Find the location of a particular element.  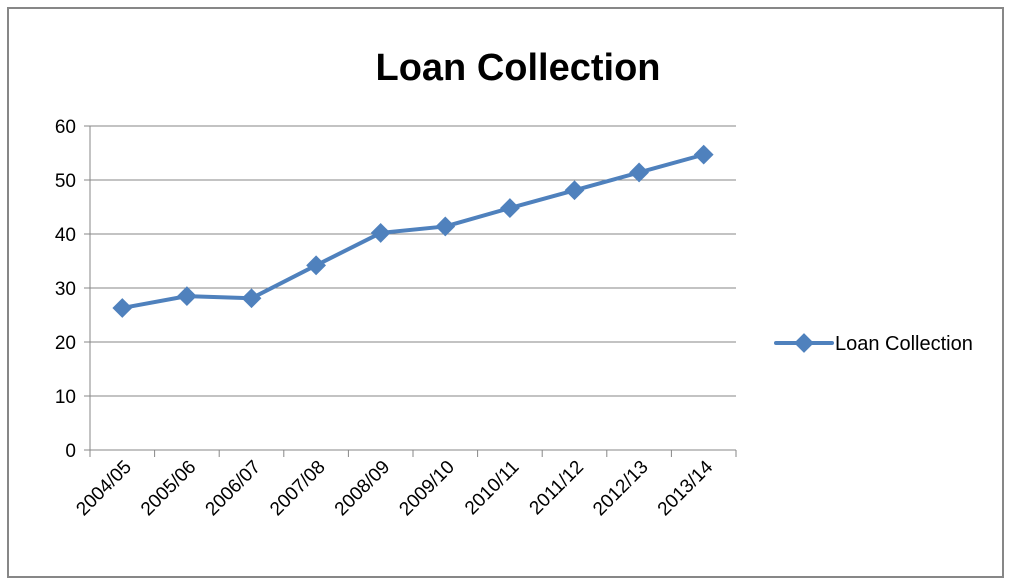

y-tick-label: 20 is located at coordinates (65, 343).